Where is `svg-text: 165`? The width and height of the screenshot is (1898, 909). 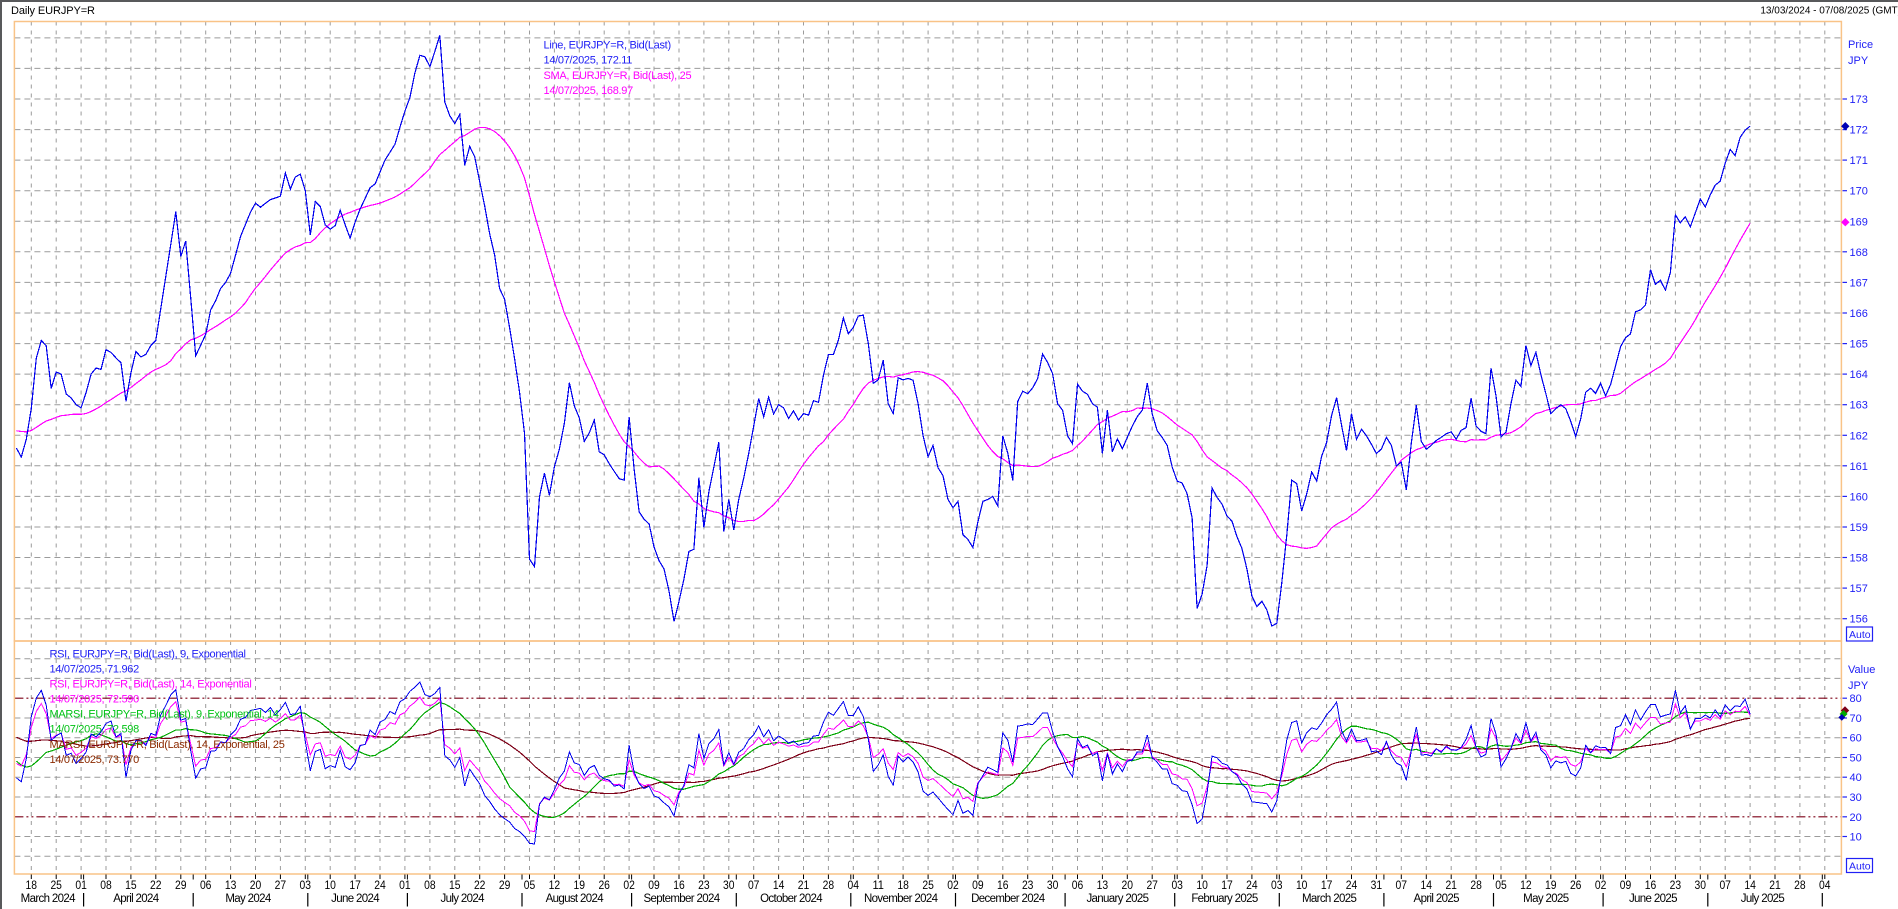 svg-text: 165 is located at coordinates (1859, 345).